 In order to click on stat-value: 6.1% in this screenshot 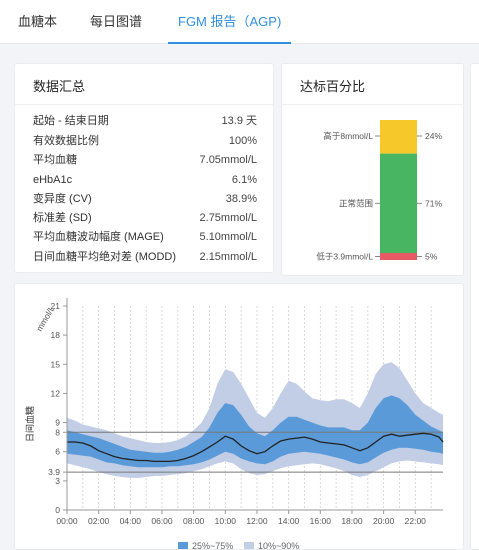, I will do `click(244, 180)`.